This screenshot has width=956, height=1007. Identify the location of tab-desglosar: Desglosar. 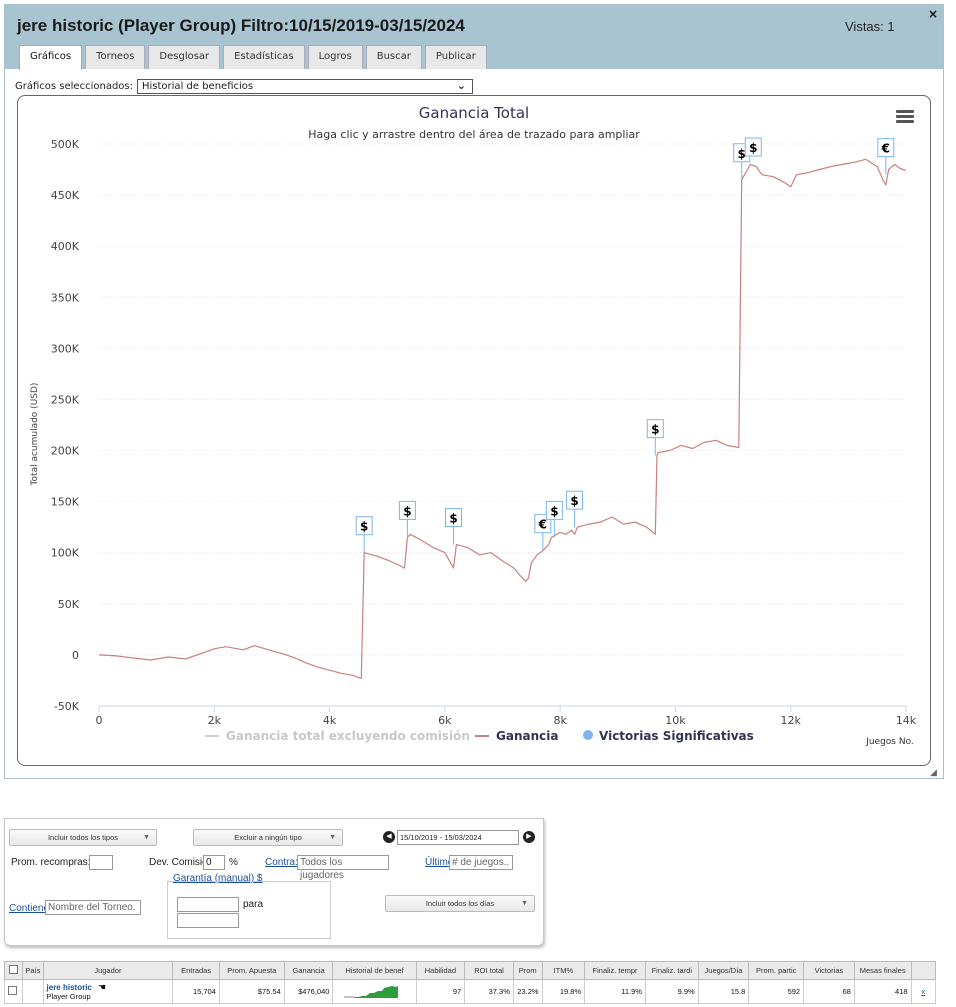
(184, 57).